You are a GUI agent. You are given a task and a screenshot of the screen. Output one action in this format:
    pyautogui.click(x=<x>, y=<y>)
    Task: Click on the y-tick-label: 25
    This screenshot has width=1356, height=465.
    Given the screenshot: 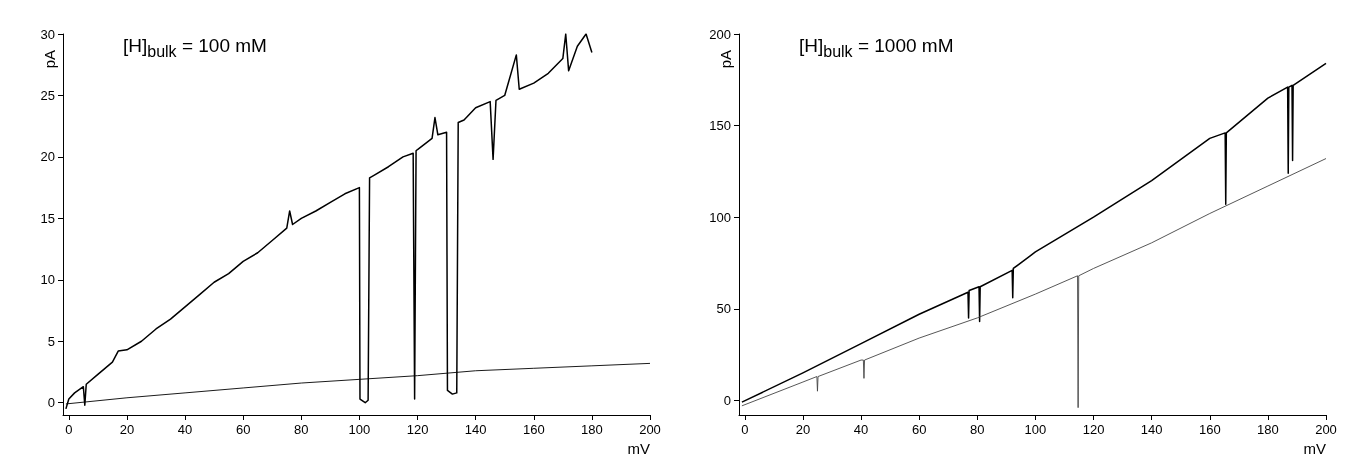 What is the action you would take?
    pyautogui.click(x=47, y=95)
    